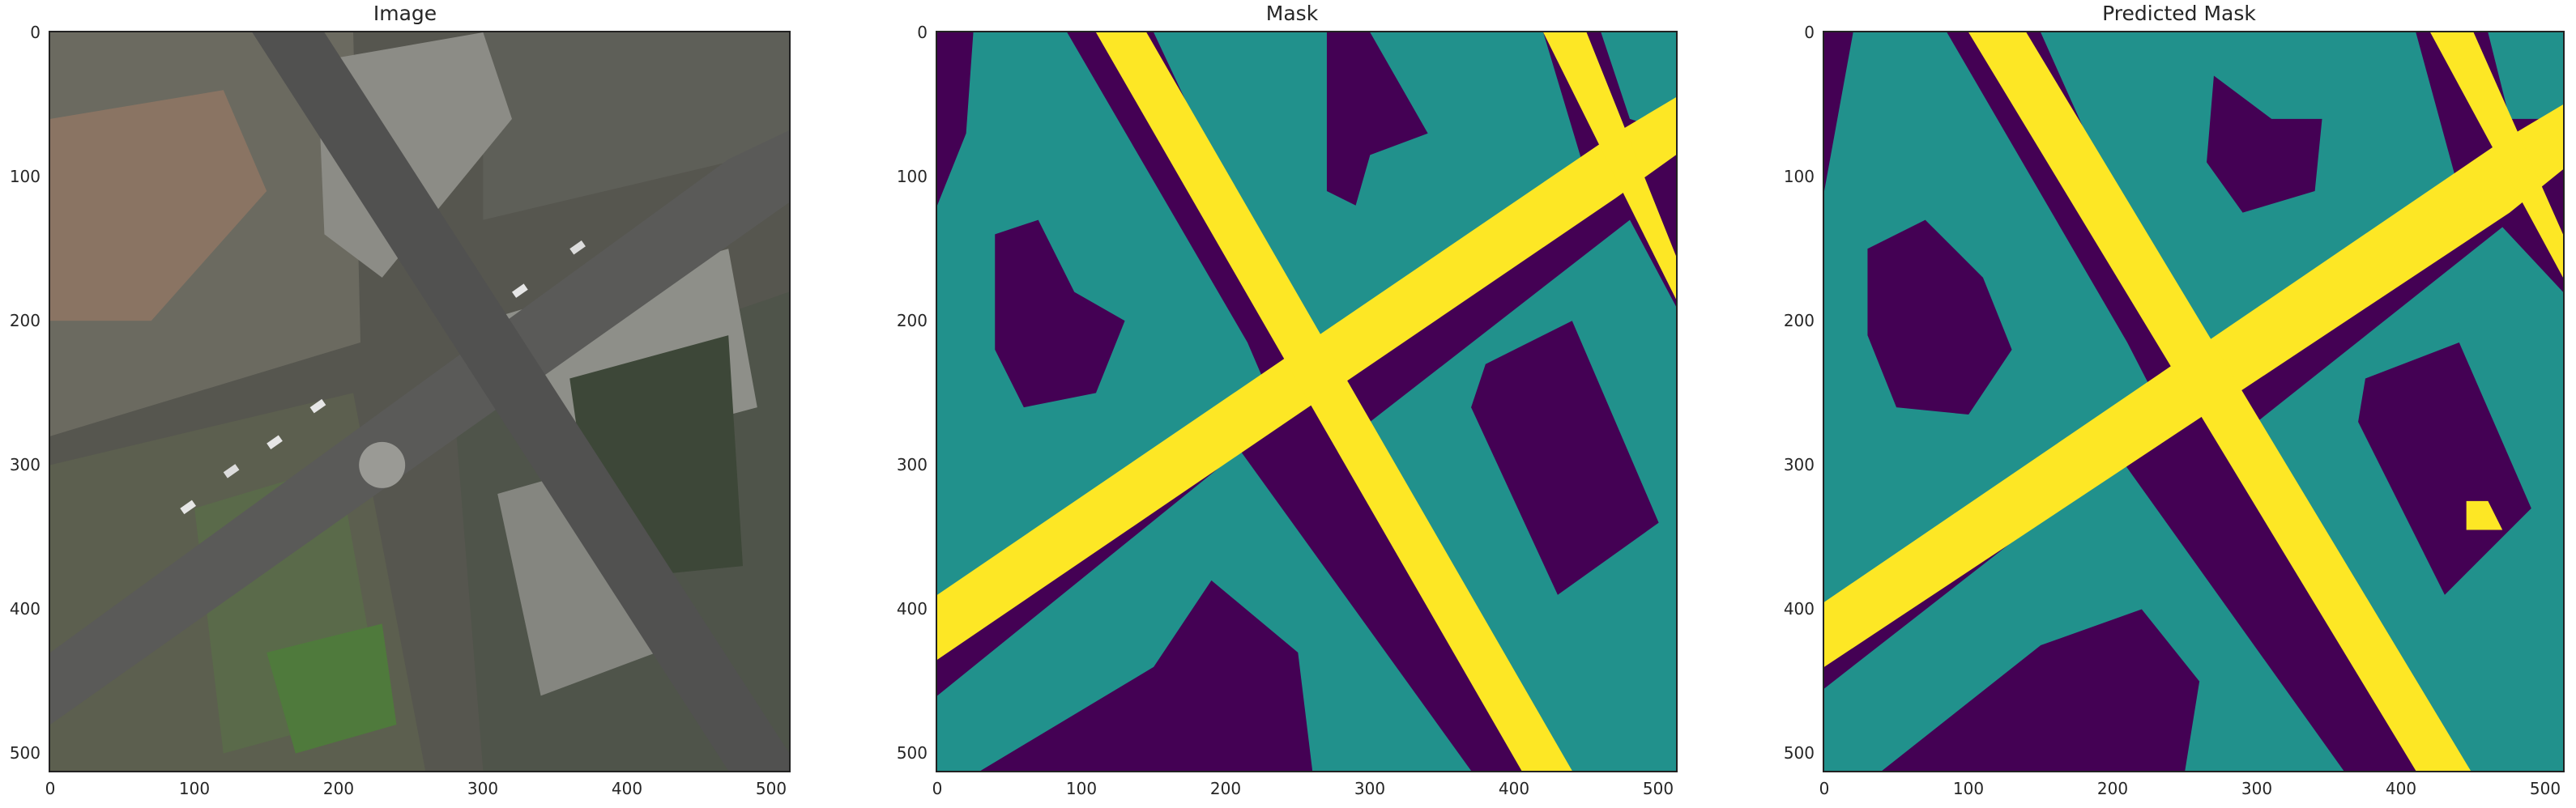 The height and width of the screenshot is (808, 2576). I want to click on panel-title-image: Image, so click(405, 13).